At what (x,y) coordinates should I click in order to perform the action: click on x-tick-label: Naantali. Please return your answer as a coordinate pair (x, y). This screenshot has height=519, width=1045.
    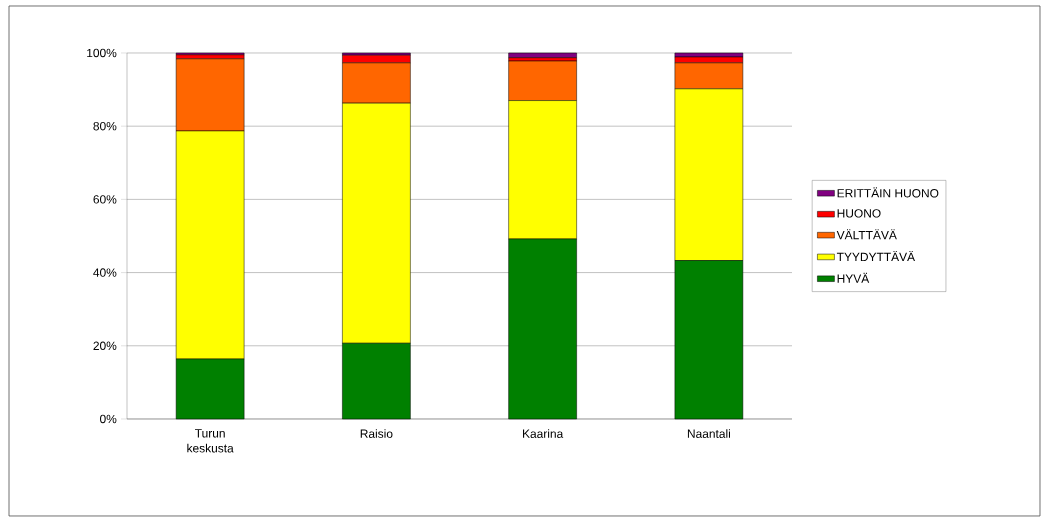
    Looking at the image, I should click on (708, 433).